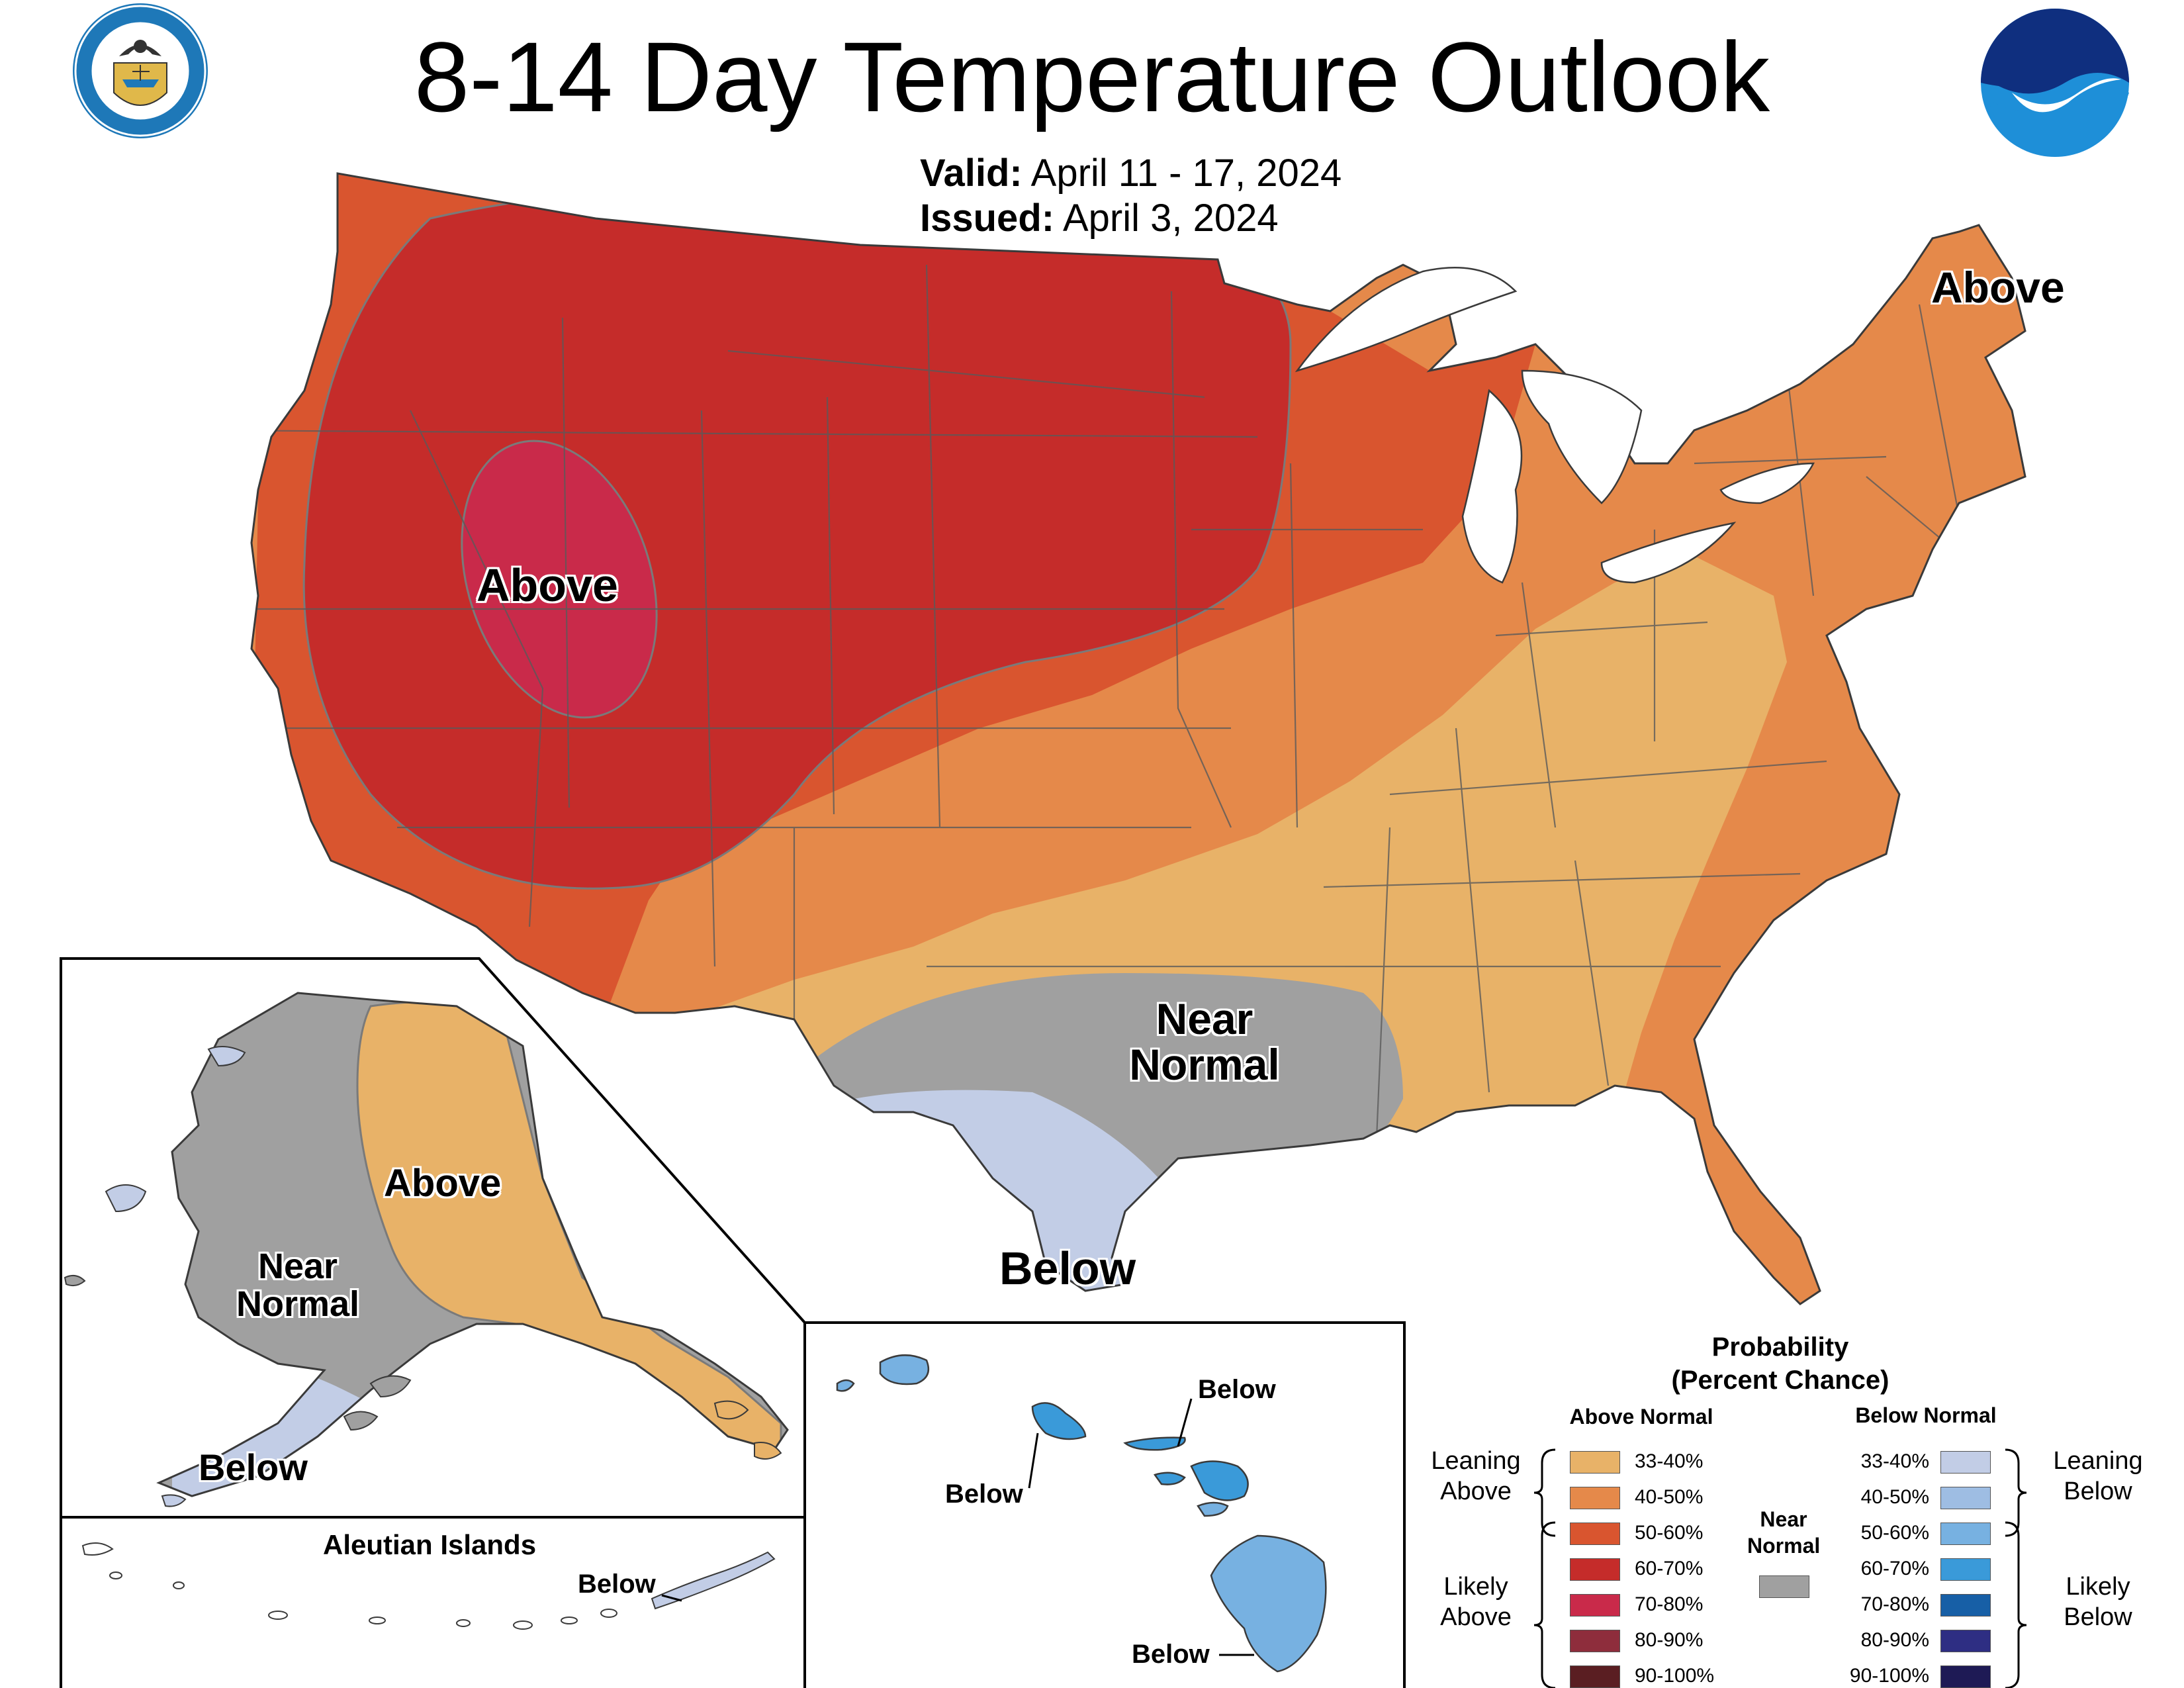  Describe the element at coordinates (1171, 1654) in the screenshot. I see `label-hawaii-below-3: Below` at that location.